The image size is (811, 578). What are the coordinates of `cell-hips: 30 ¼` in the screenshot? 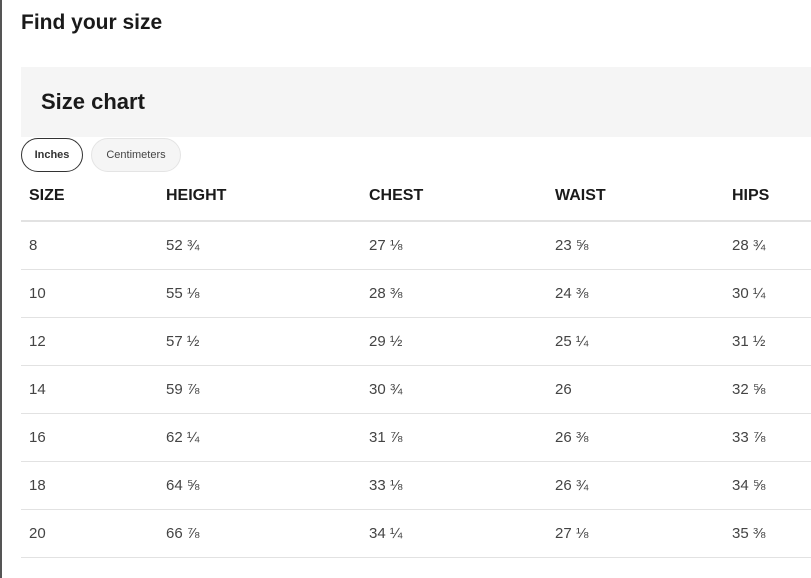 It's located at (771, 293).